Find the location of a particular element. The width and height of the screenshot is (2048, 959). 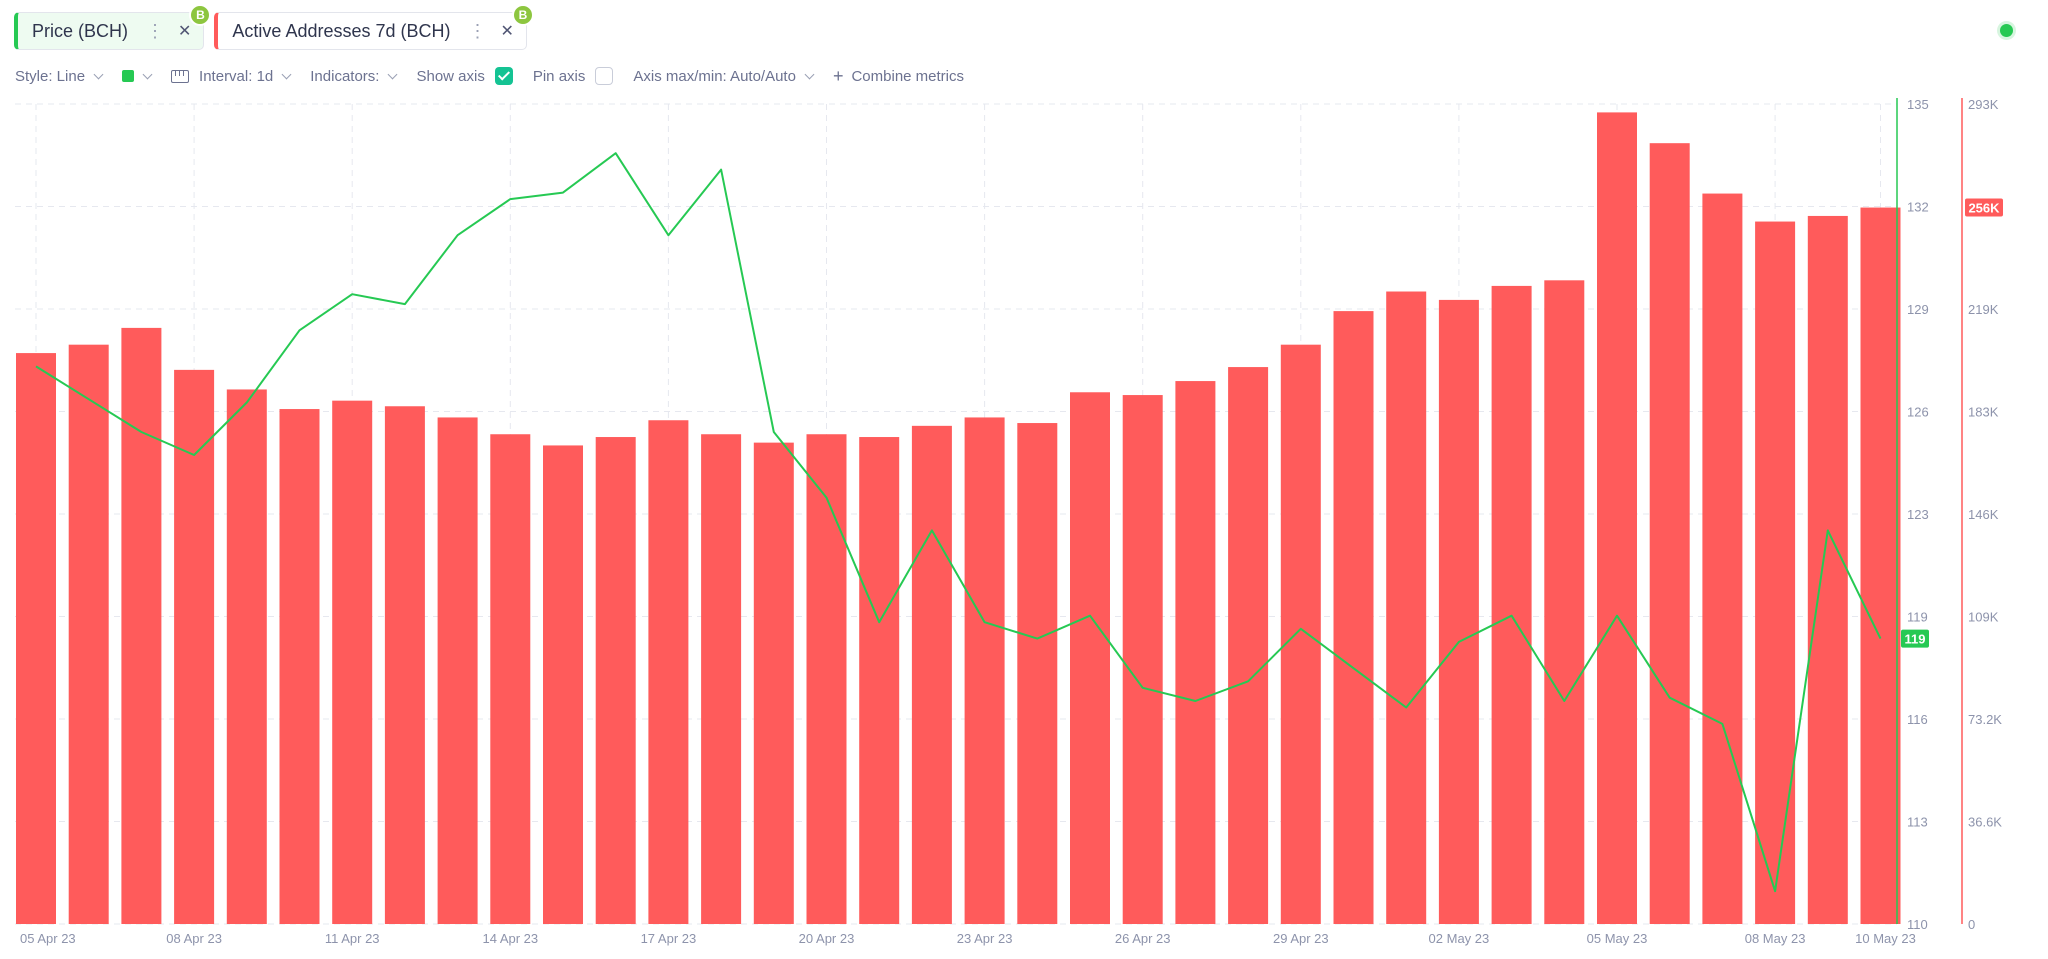

show-axis-checkbox is located at coordinates (503, 76).